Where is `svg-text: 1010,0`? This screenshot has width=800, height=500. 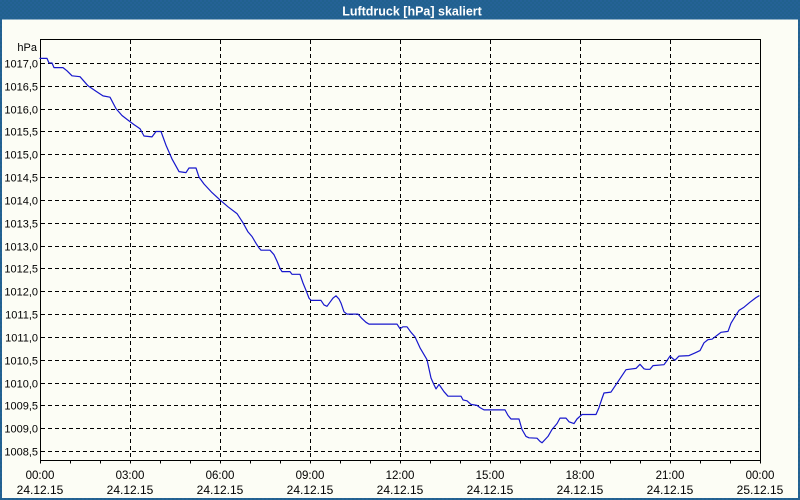 svg-text: 1010,0 is located at coordinates (21, 385).